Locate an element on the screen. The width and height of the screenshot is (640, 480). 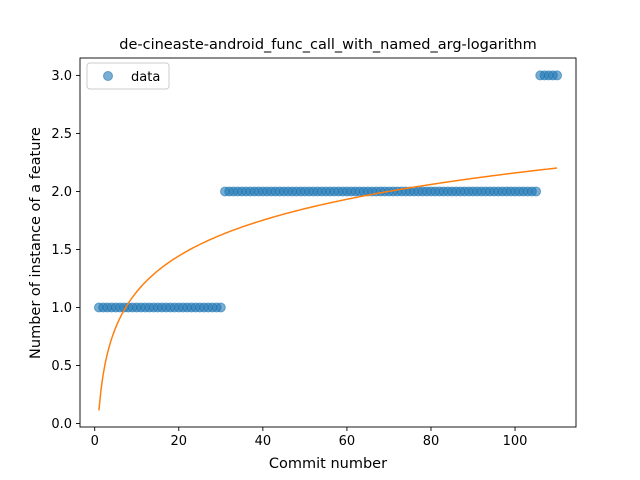
x-axis-label: Commit number is located at coordinates (328, 464).